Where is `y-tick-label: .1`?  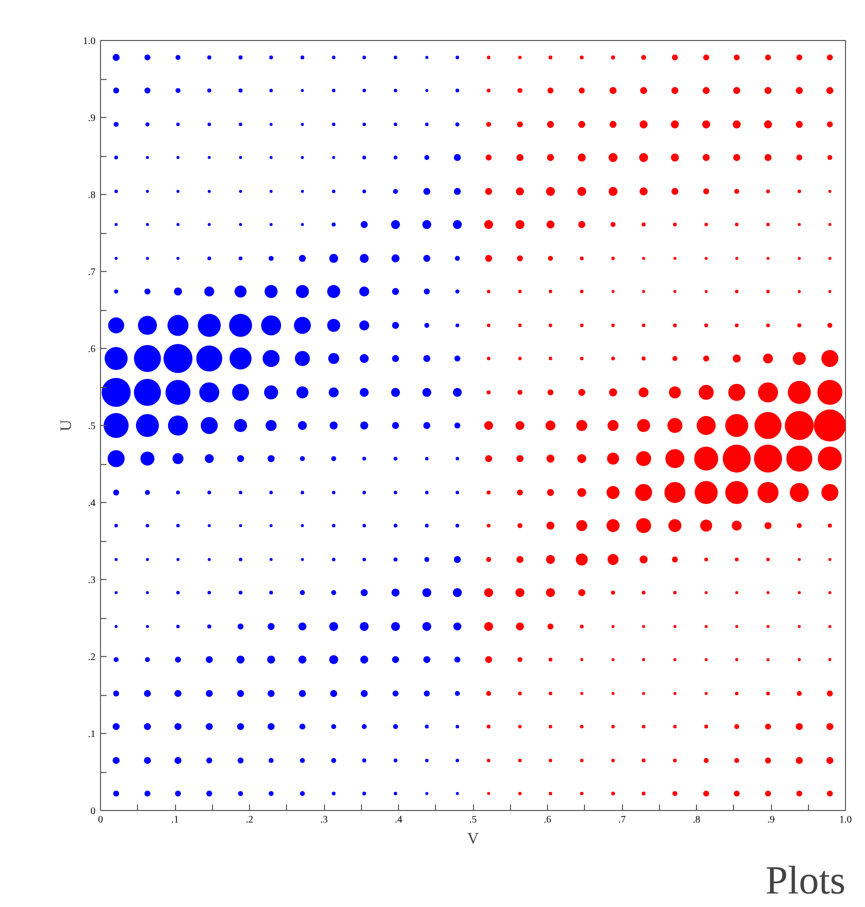
y-tick-label: .1 is located at coordinates (92, 734).